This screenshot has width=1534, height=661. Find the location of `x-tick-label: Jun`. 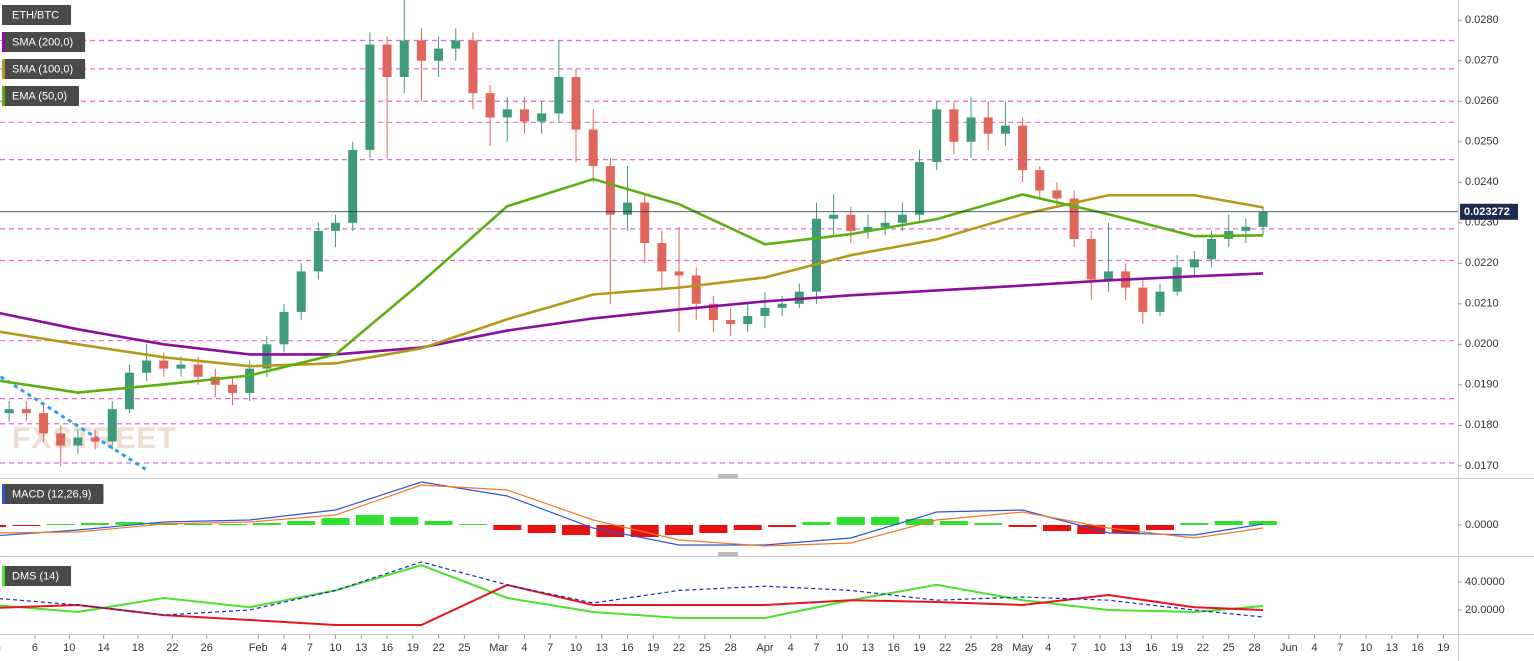

x-tick-label: Jun is located at coordinates (1289, 648).